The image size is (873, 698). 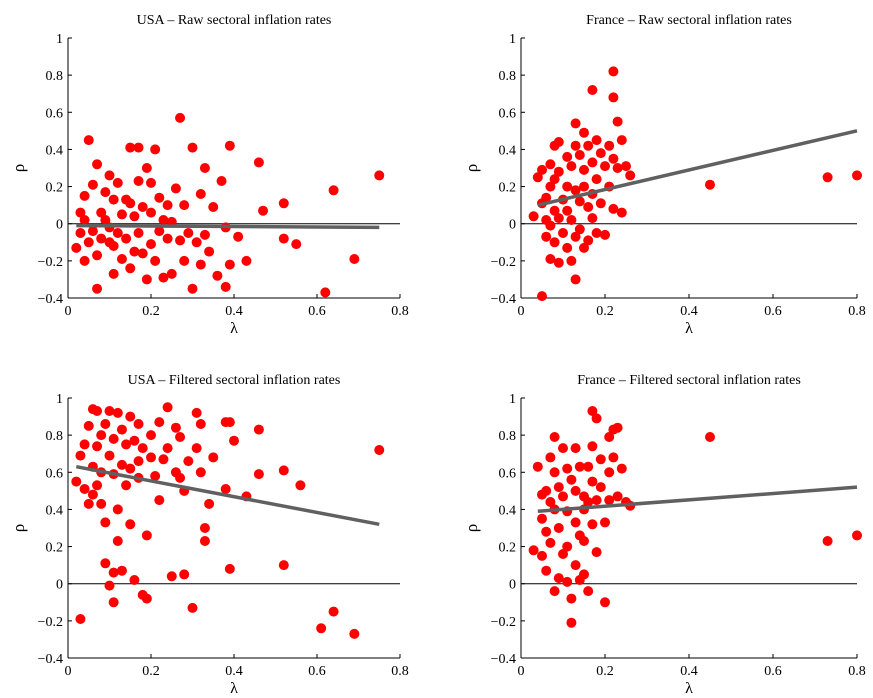 I want to click on x-tick-label: 0, so click(x=521, y=671).